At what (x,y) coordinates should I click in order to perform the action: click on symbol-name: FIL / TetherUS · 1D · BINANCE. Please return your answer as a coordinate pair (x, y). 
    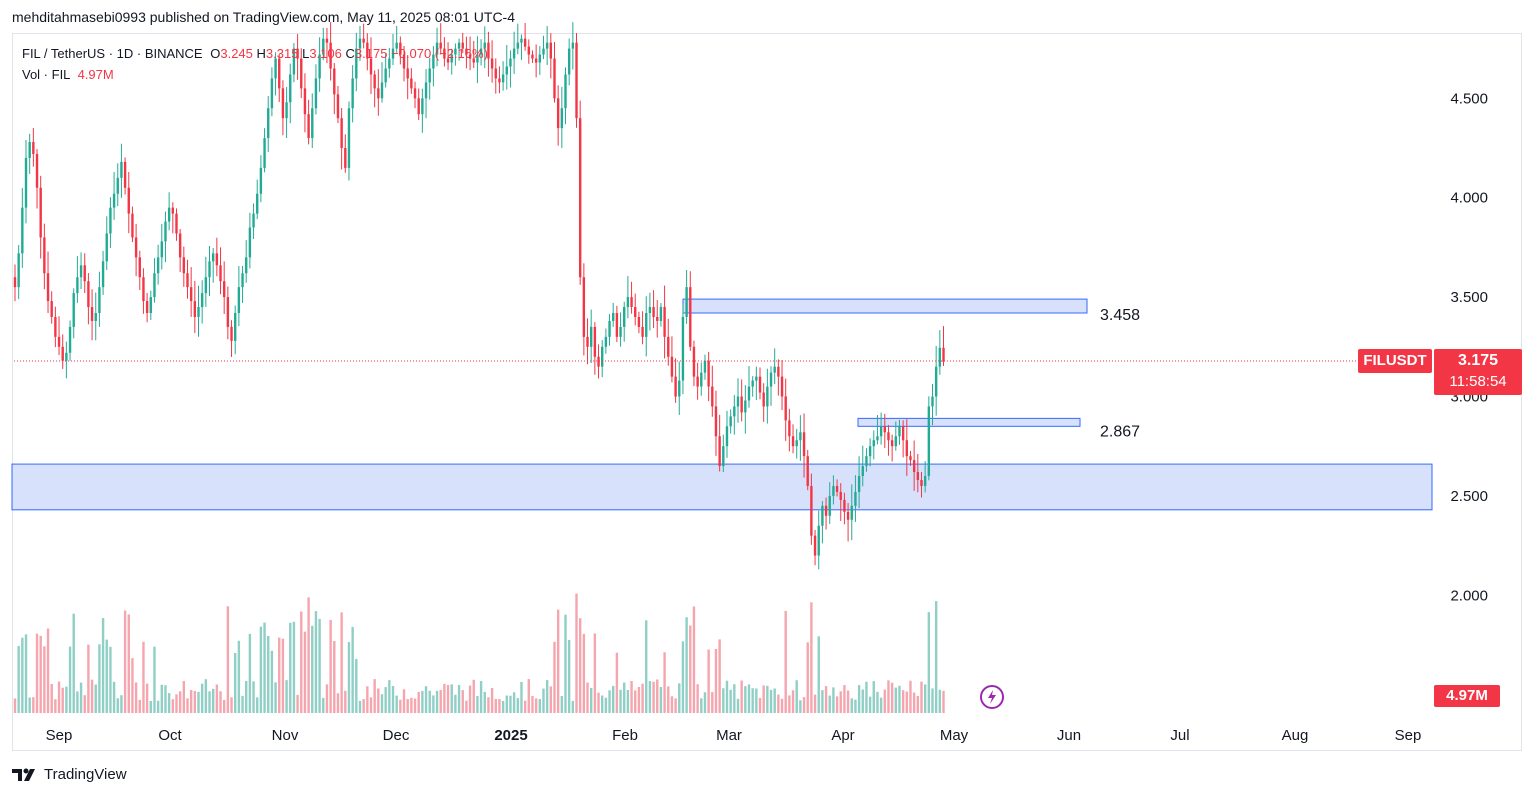
    Looking at the image, I should click on (112, 53).